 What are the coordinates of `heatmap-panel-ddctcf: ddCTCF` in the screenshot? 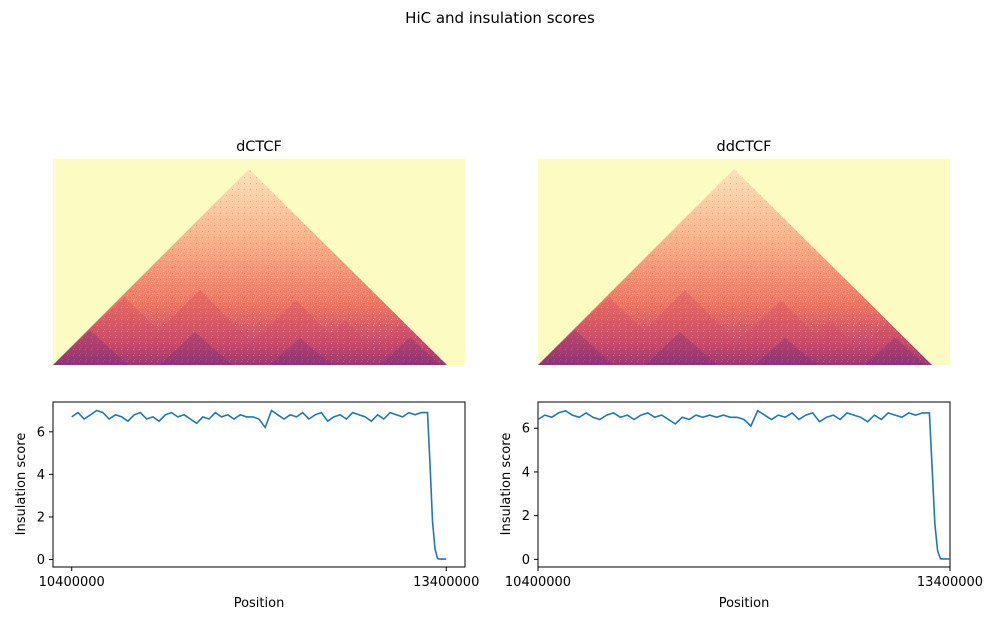 It's located at (744, 252).